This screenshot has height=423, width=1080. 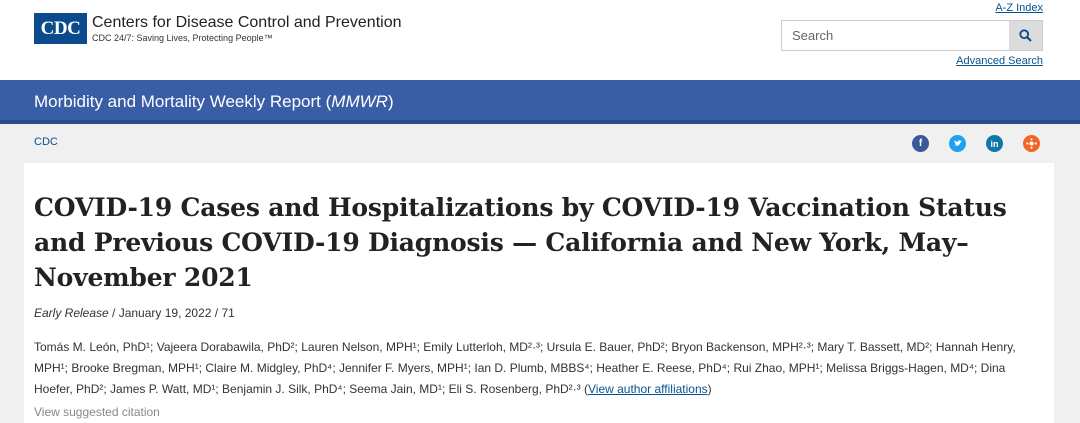 I want to click on search-button, so click(x=1025, y=35).